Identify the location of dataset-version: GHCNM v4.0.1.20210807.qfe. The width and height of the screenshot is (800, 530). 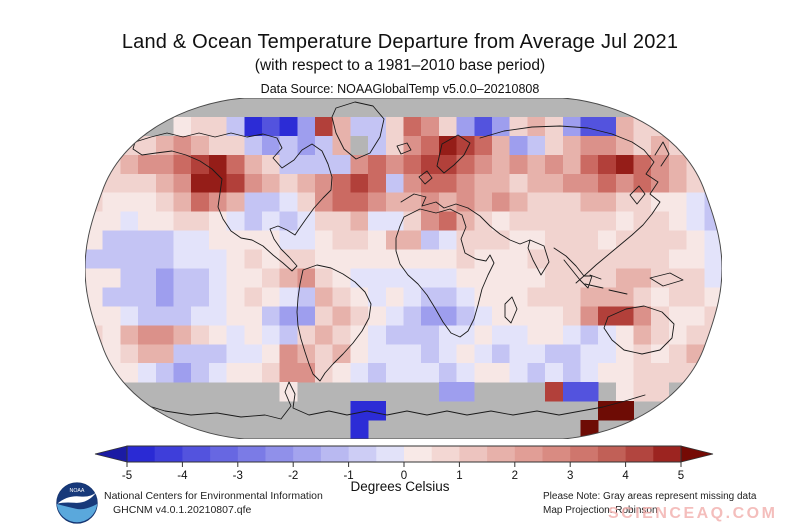
(182, 510).